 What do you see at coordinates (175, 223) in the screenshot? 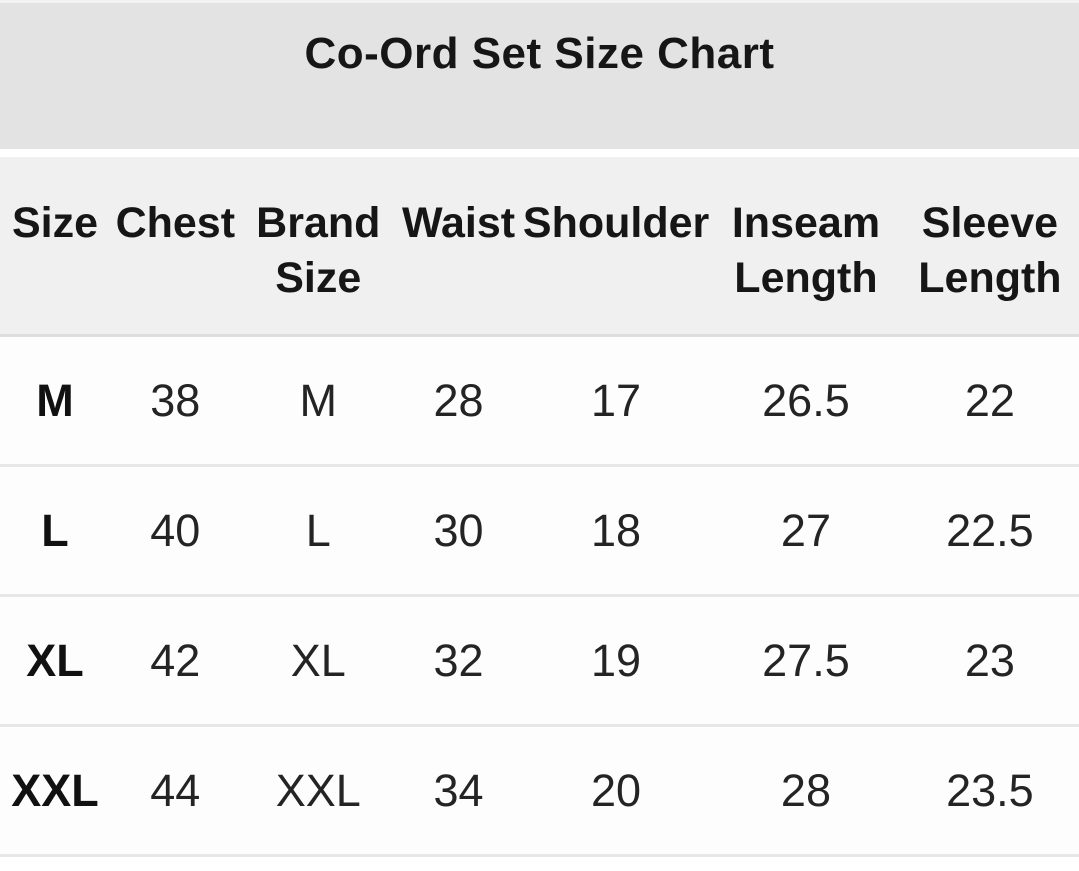
I see `column-header-chest: Chest` at bounding box center [175, 223].